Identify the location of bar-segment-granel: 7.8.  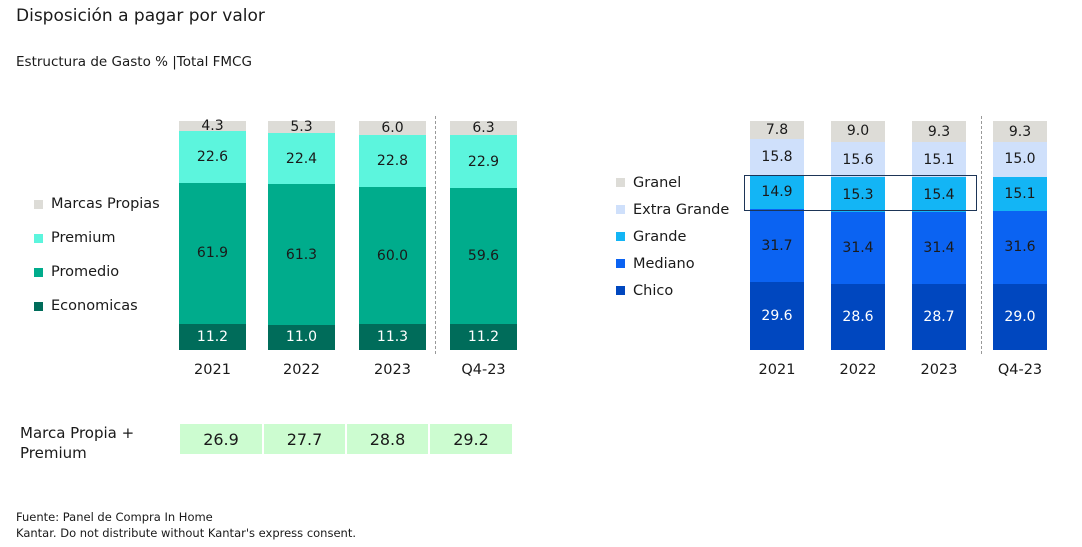
(777, 130).